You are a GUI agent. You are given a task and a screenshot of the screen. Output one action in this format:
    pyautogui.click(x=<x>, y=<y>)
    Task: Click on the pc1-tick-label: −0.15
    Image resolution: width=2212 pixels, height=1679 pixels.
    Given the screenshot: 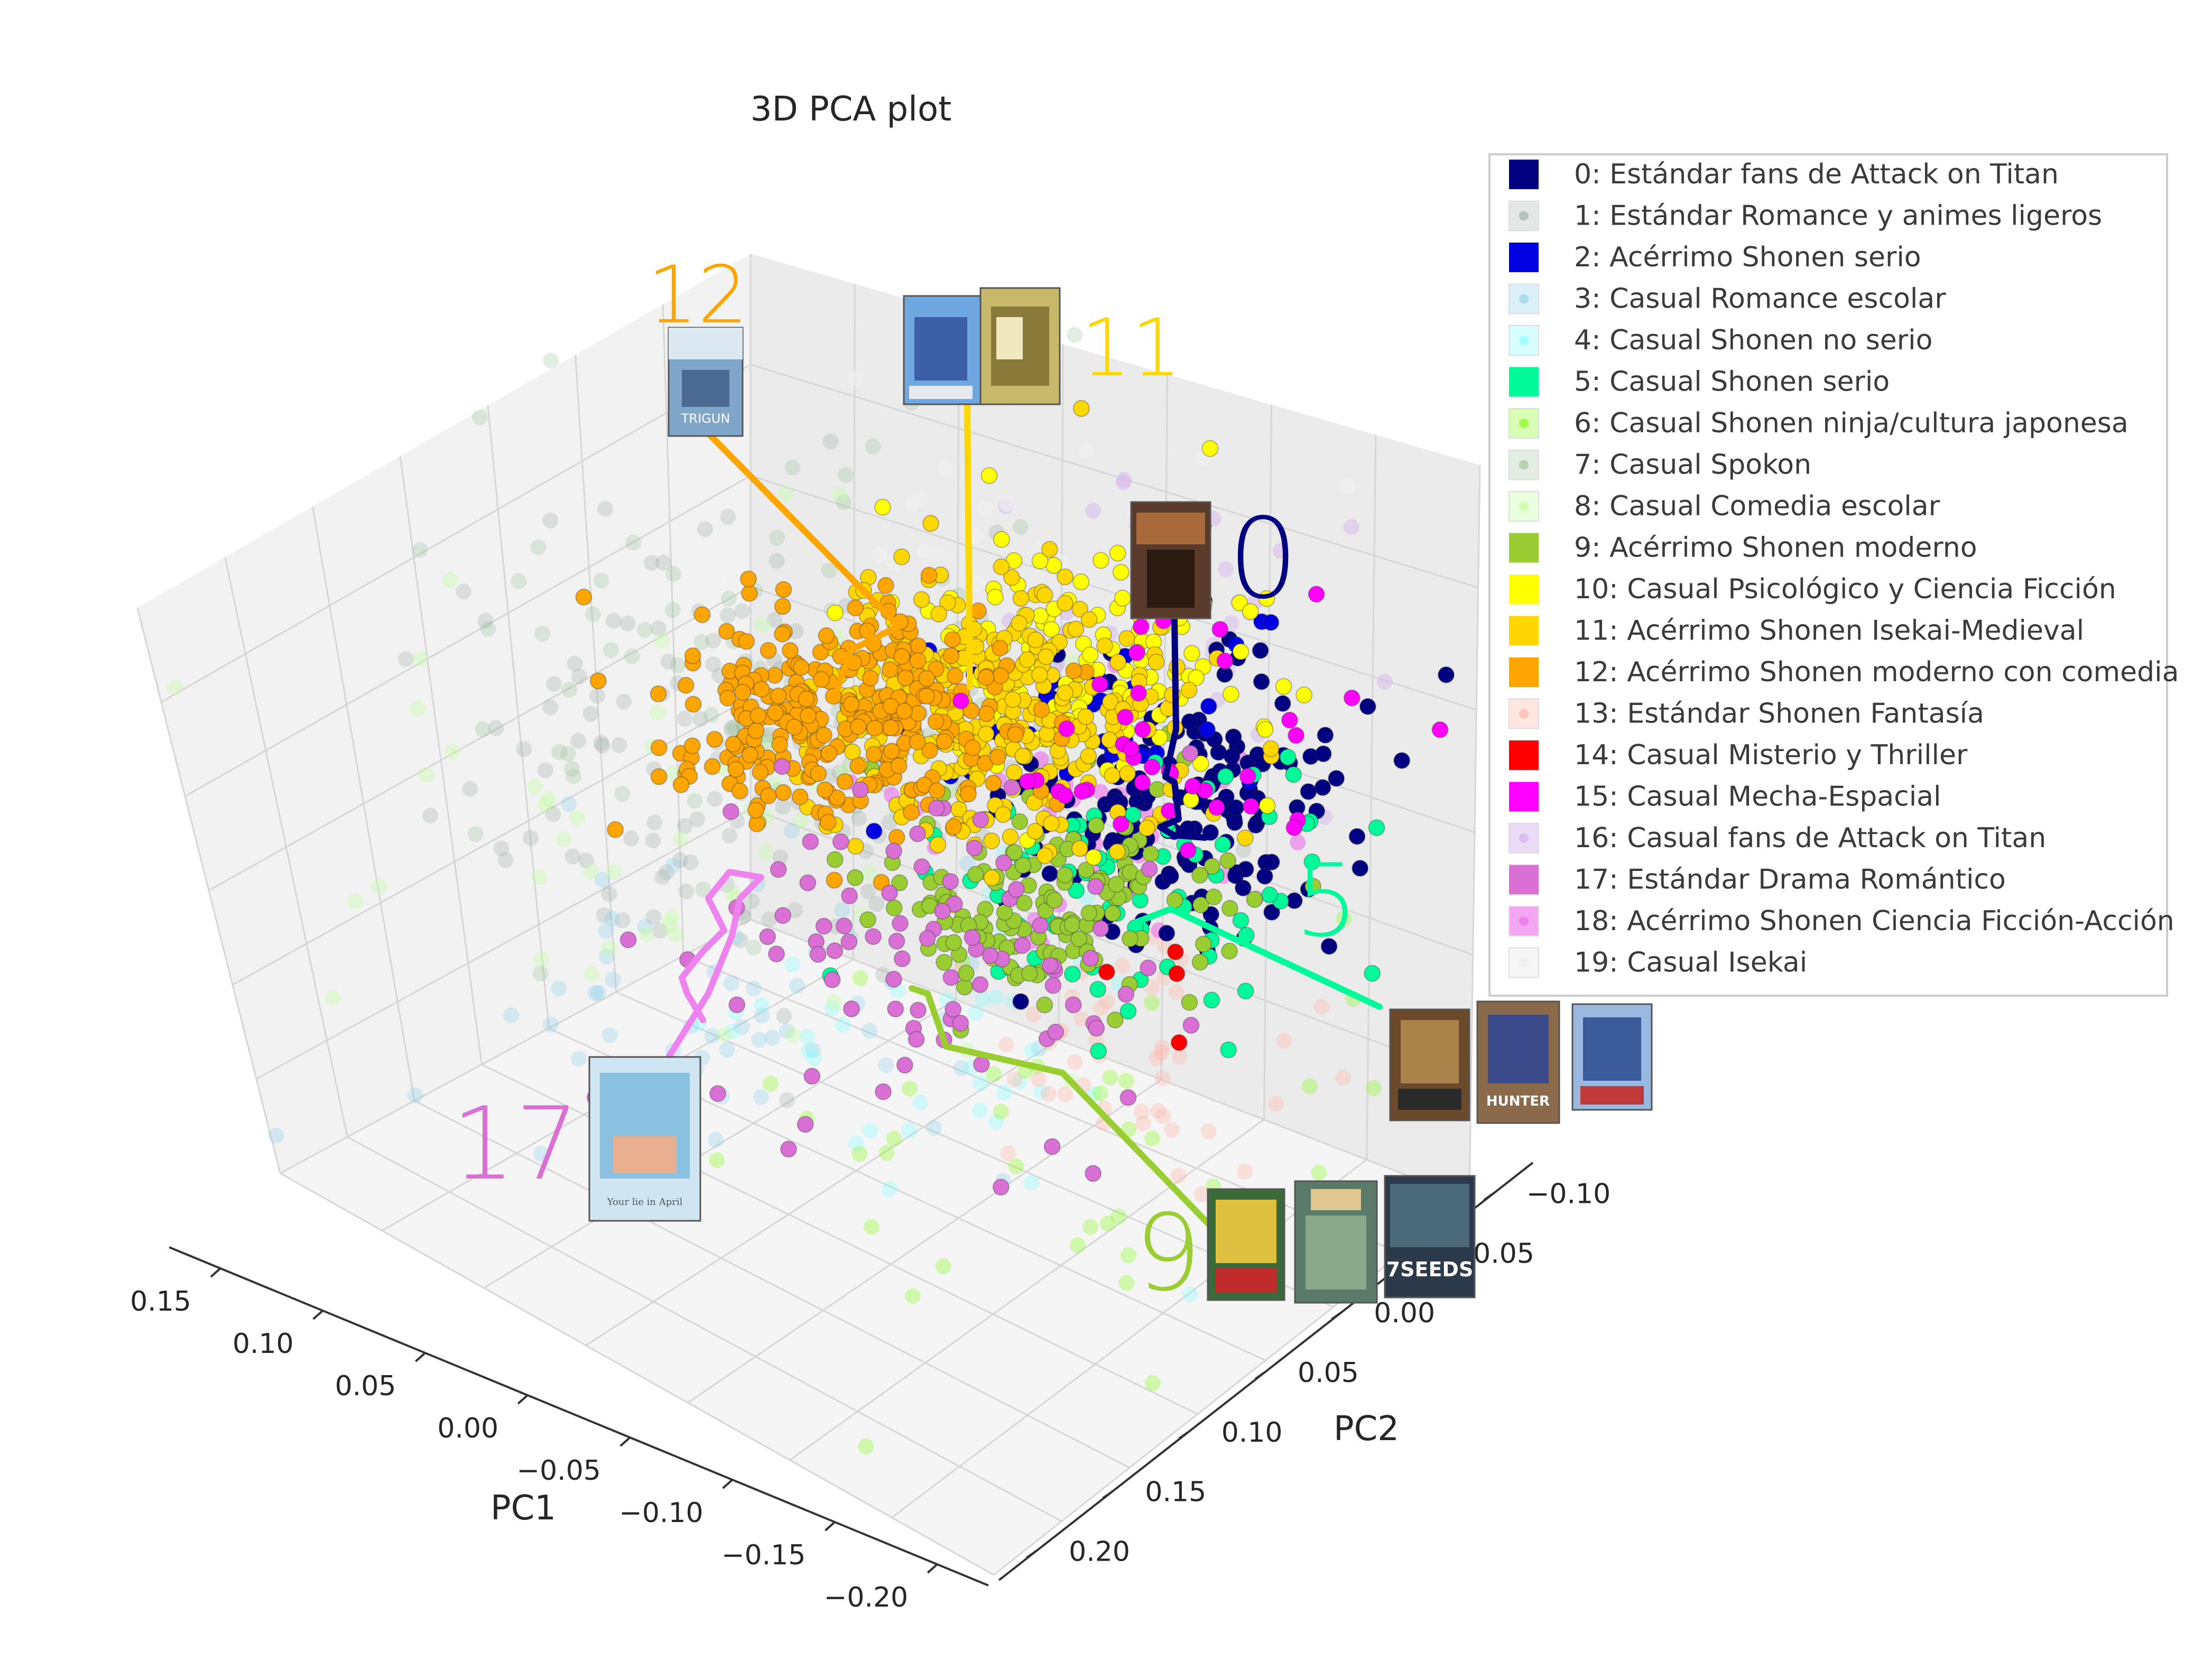 What is the action you would take?
    pyautogui.click(x=763, y=1555)
    